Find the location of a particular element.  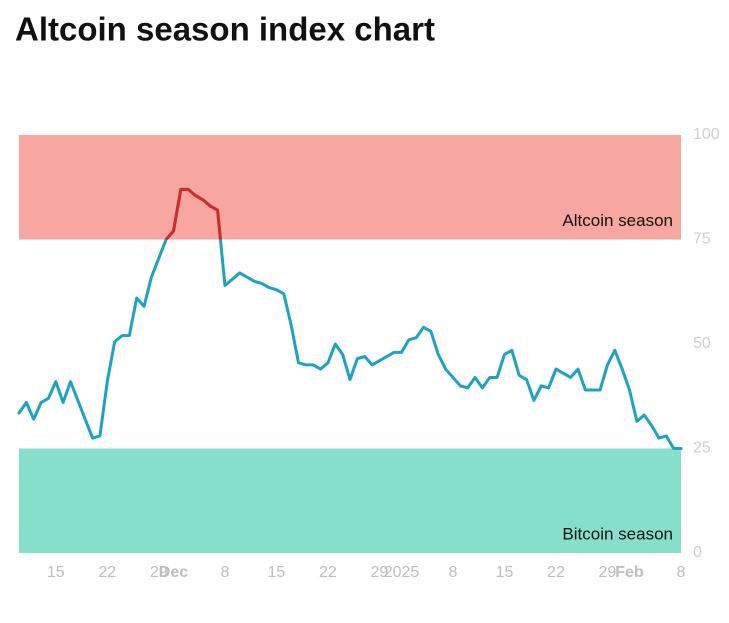

x-tick-label: 2025 is located at coordinates (402, 572).